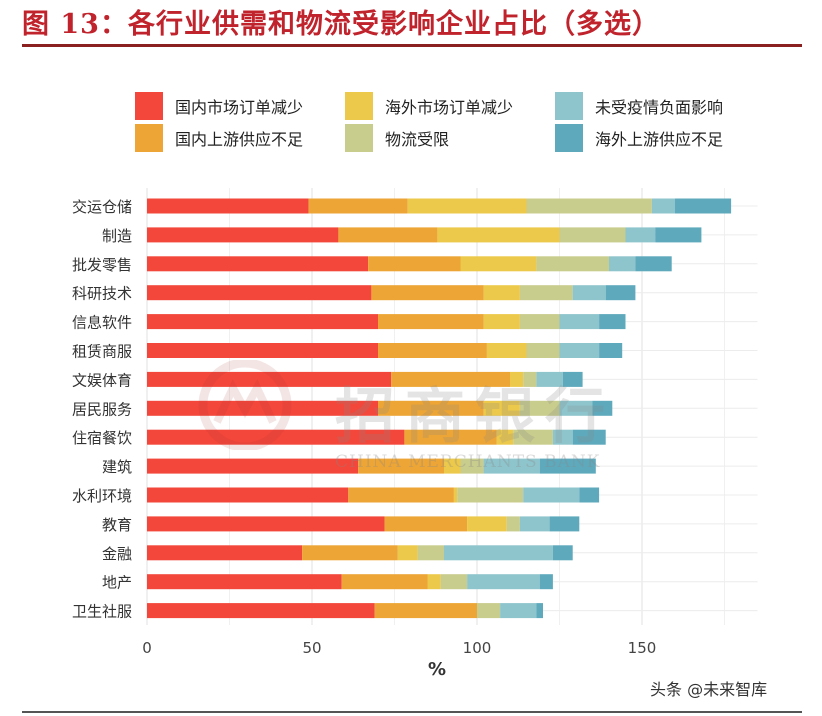  I want to click on category-label: 建筑, so click(117, 467).